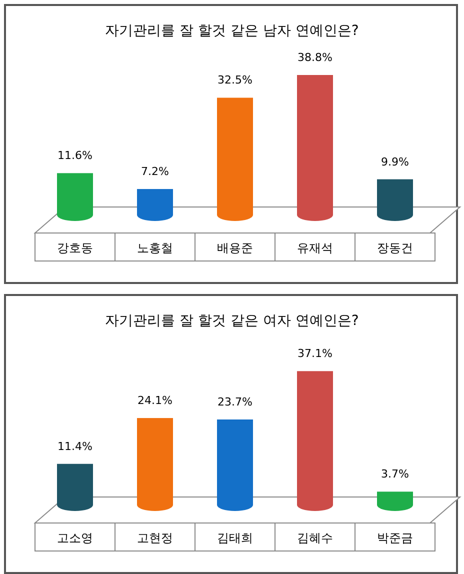 This screenshot has height=574, width=464. What do you see at coordinates (235, 80) in the screenshot?
I see `data-label: 32.5%` at bounding box center [235, 80].